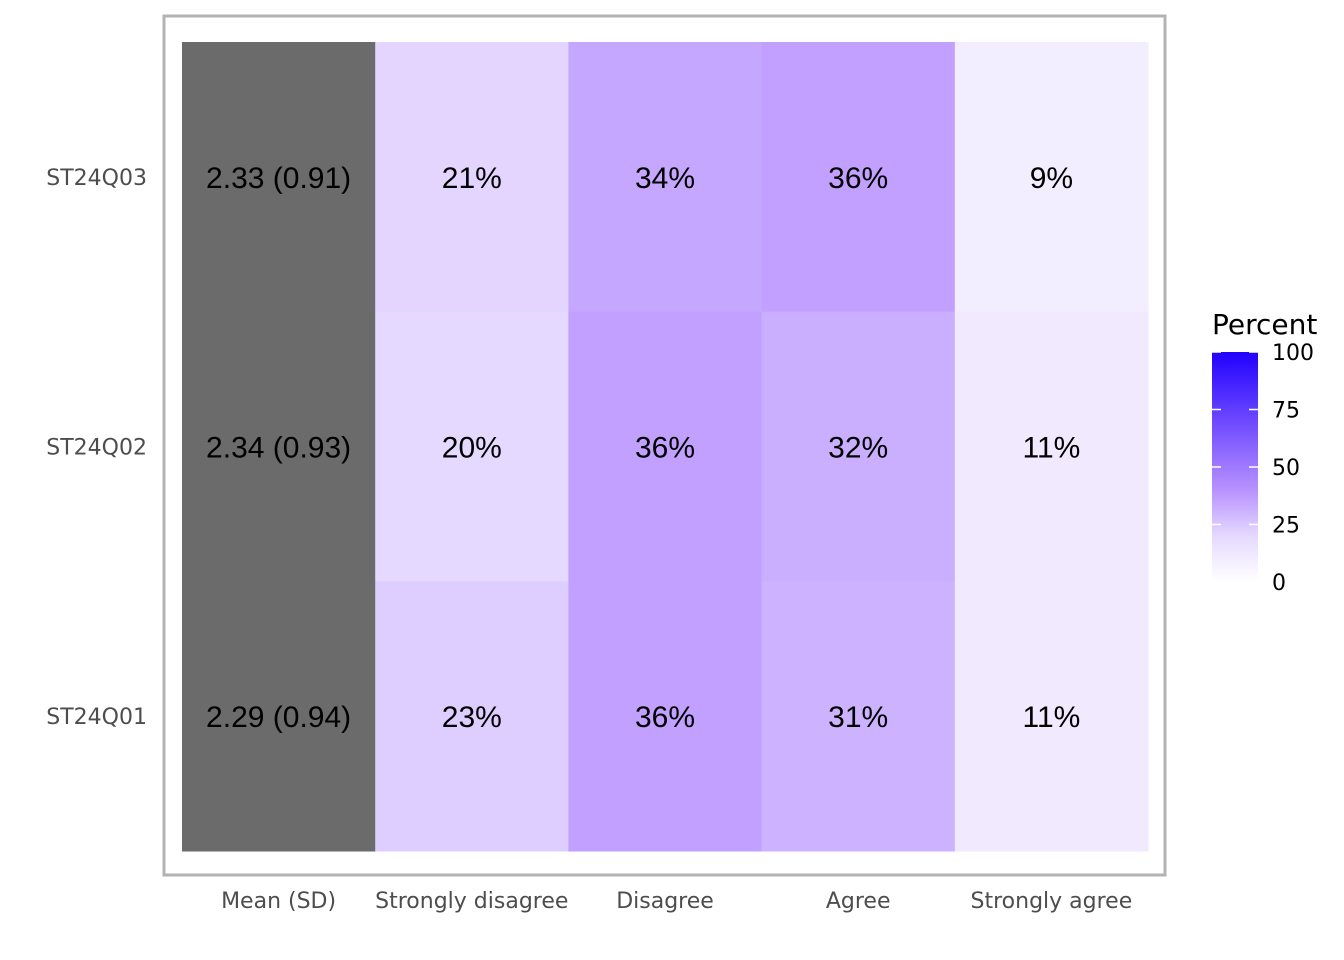  Describe the element at coordinates (96, 178) in the screenshot. I see `y-tick-label: ST24Q03` at that location.